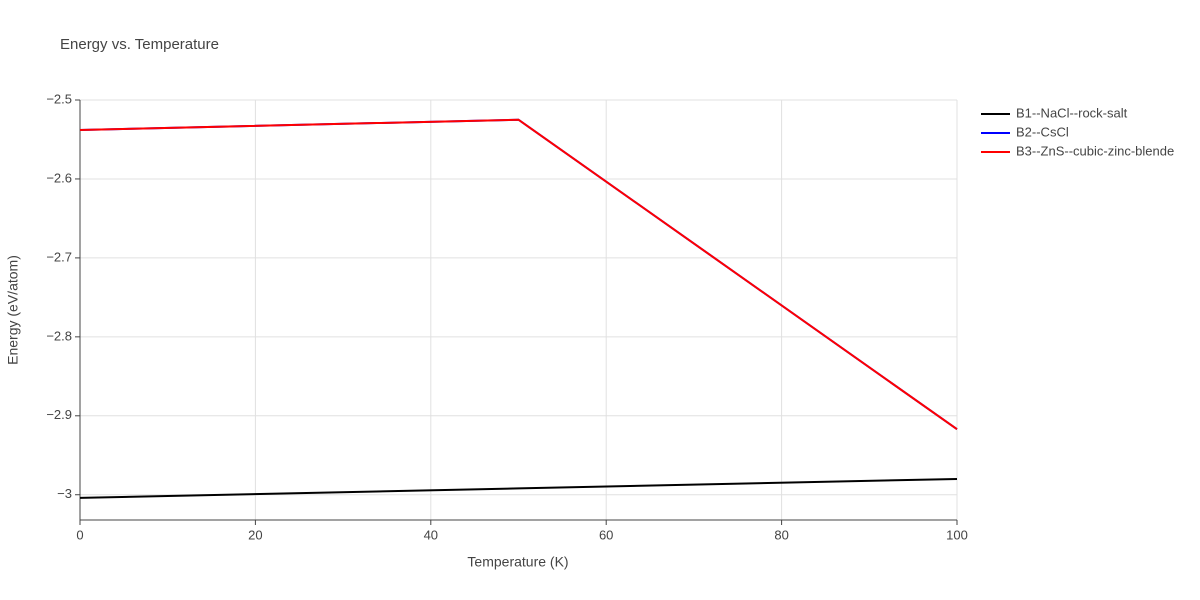 This screenshot has width=1200, height=600. What do you see at coordinates (59, 335) in the screenshot?
I see `y-tick-label: −2.8` at bounding box center [59, 335].